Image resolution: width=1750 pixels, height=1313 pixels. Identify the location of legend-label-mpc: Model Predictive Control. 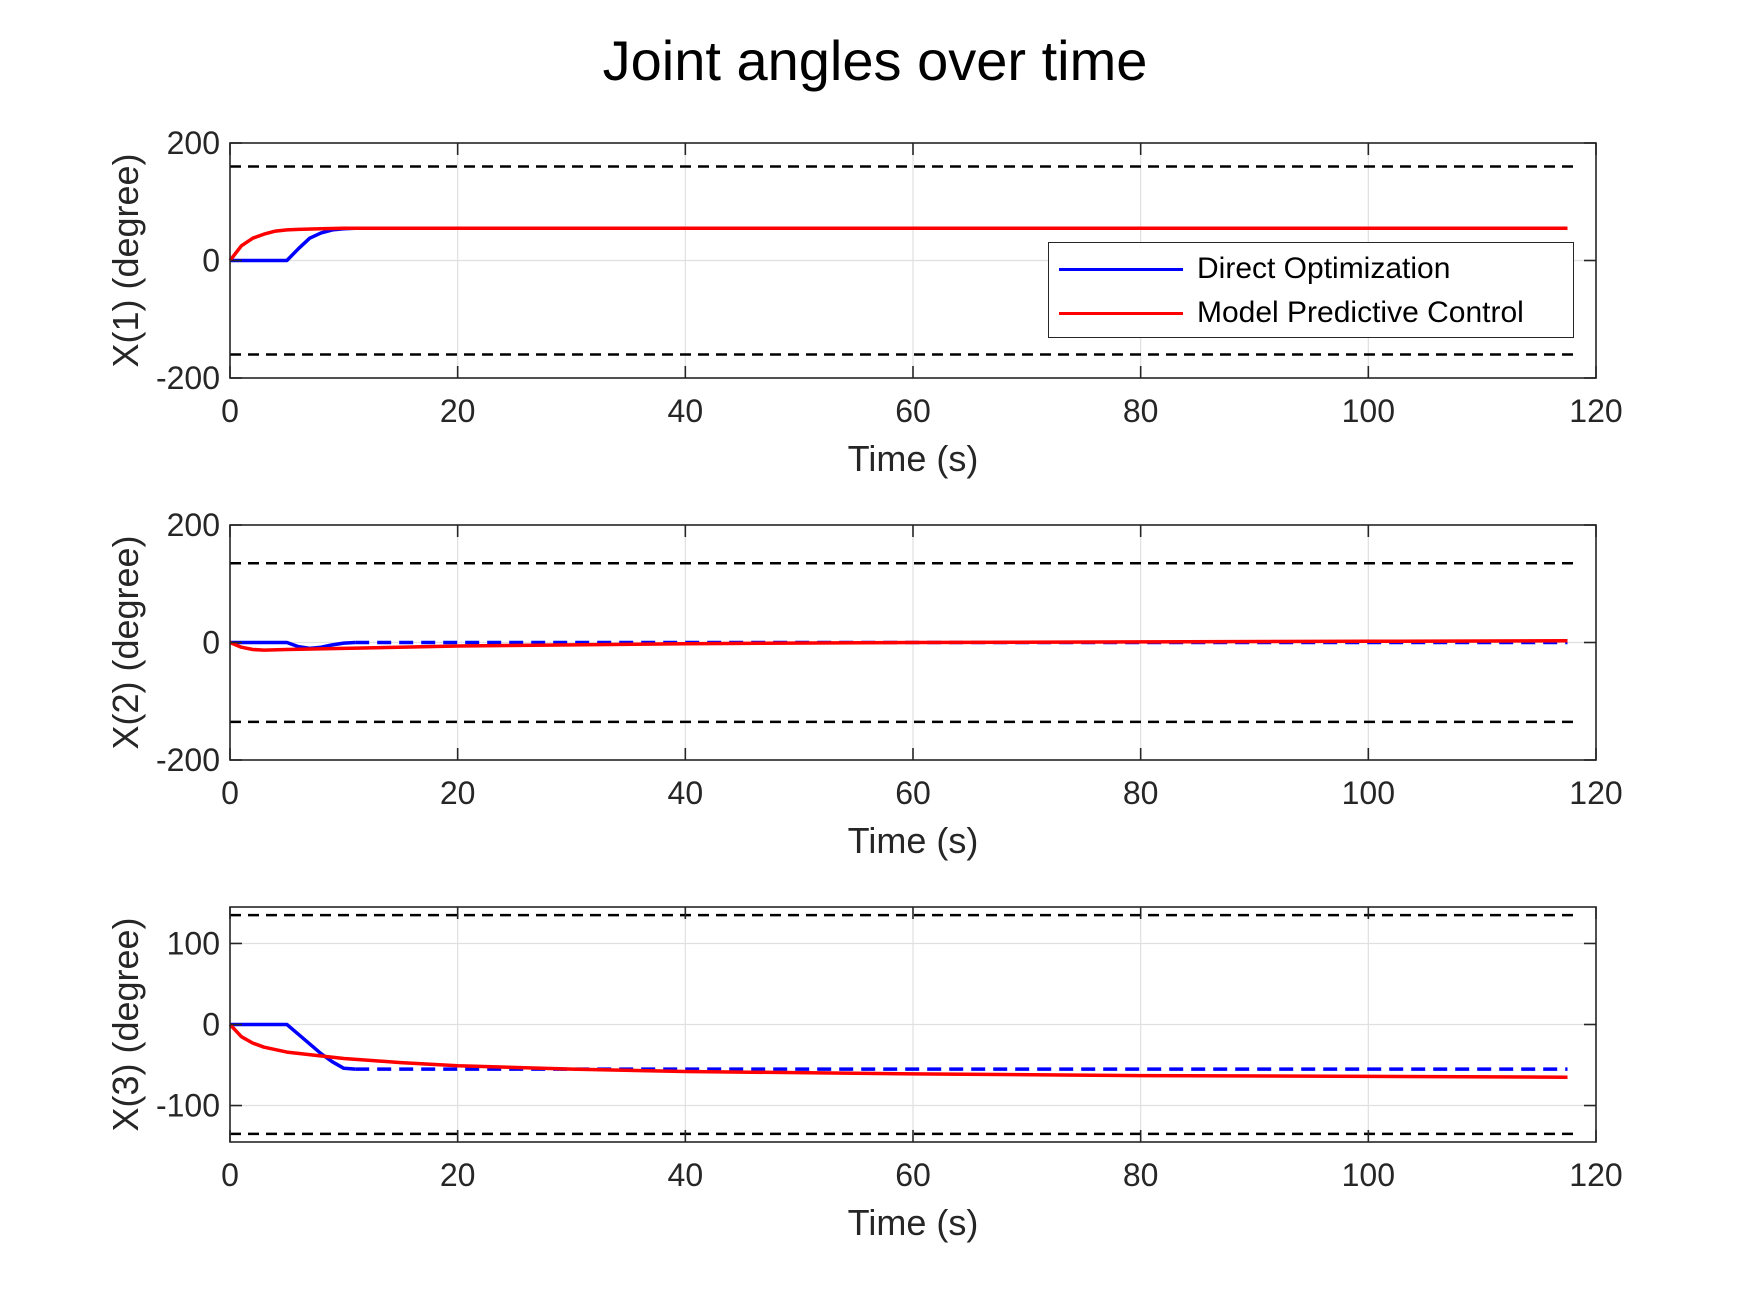
(1360, 312).